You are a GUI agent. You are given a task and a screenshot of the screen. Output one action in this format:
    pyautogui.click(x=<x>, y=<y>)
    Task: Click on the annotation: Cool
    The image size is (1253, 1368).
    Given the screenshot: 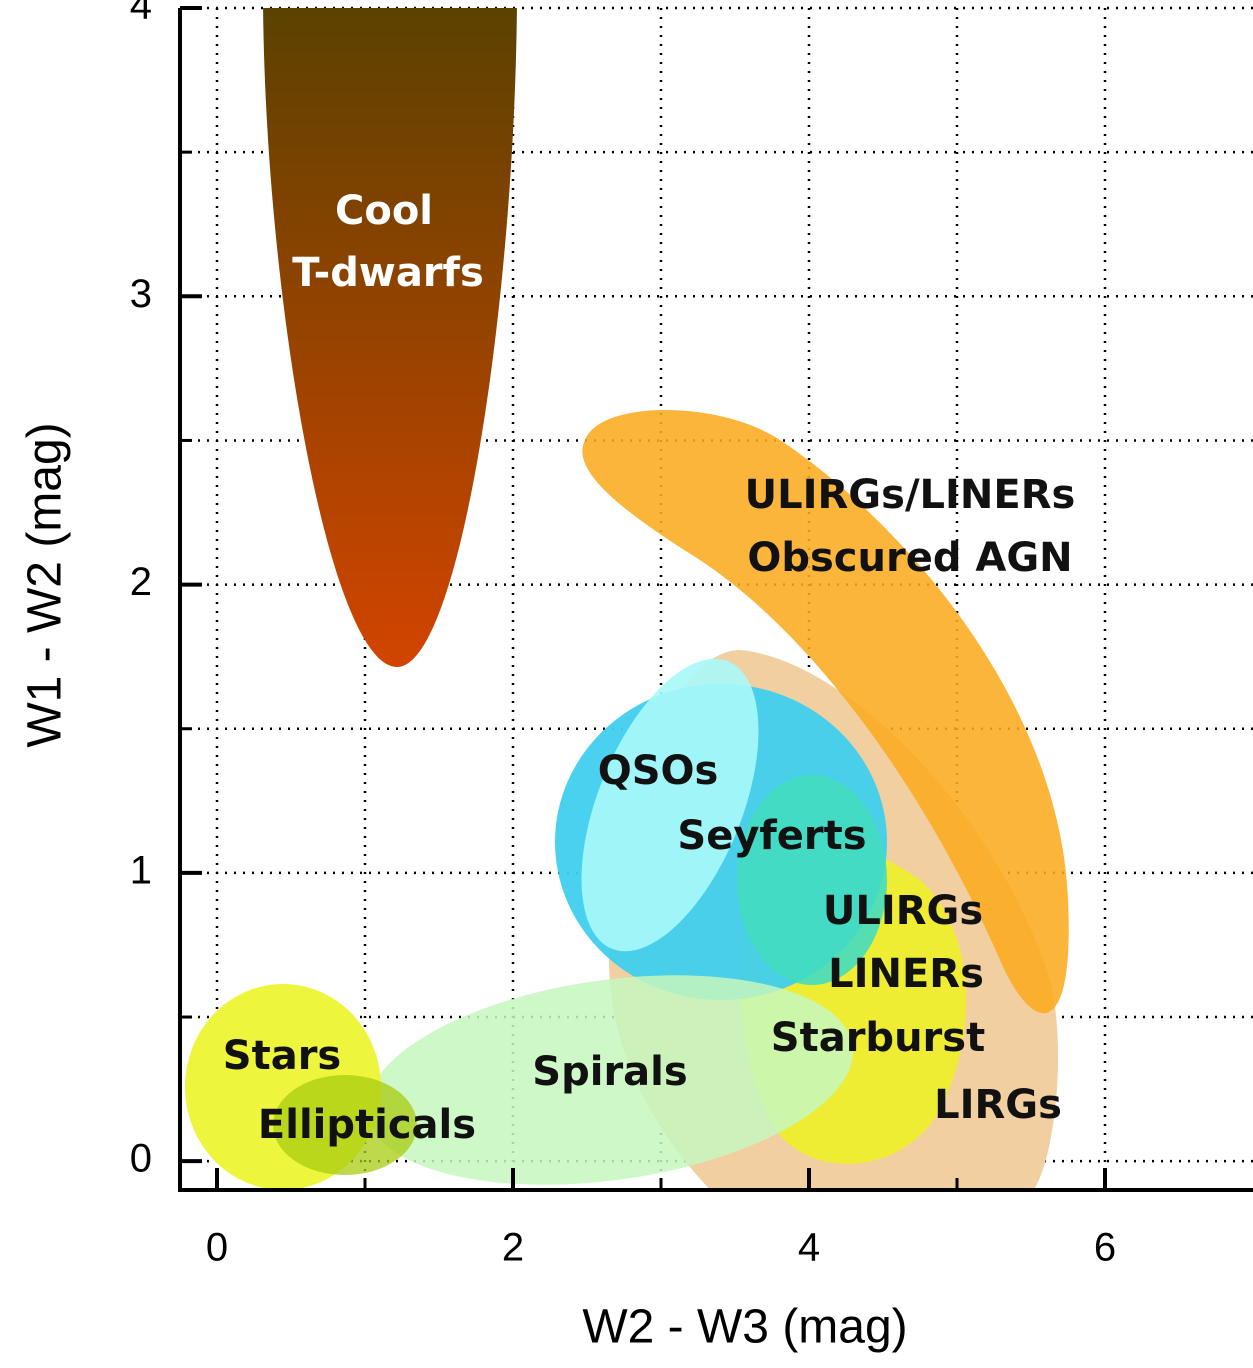 What is the action you would take?
    pyautogui.click(x=384, y=211)
    